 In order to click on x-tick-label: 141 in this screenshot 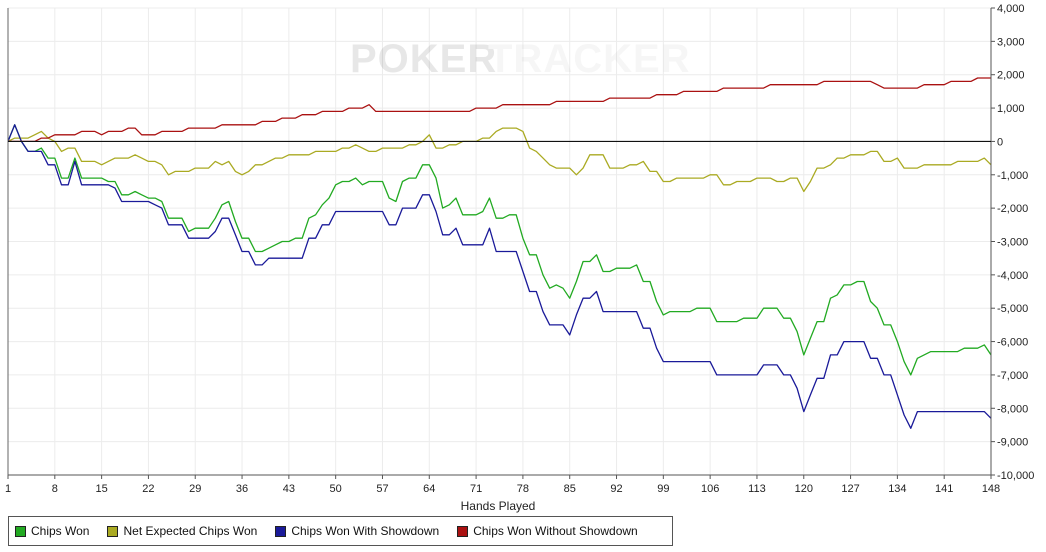, I will do `click(944, 489)`.